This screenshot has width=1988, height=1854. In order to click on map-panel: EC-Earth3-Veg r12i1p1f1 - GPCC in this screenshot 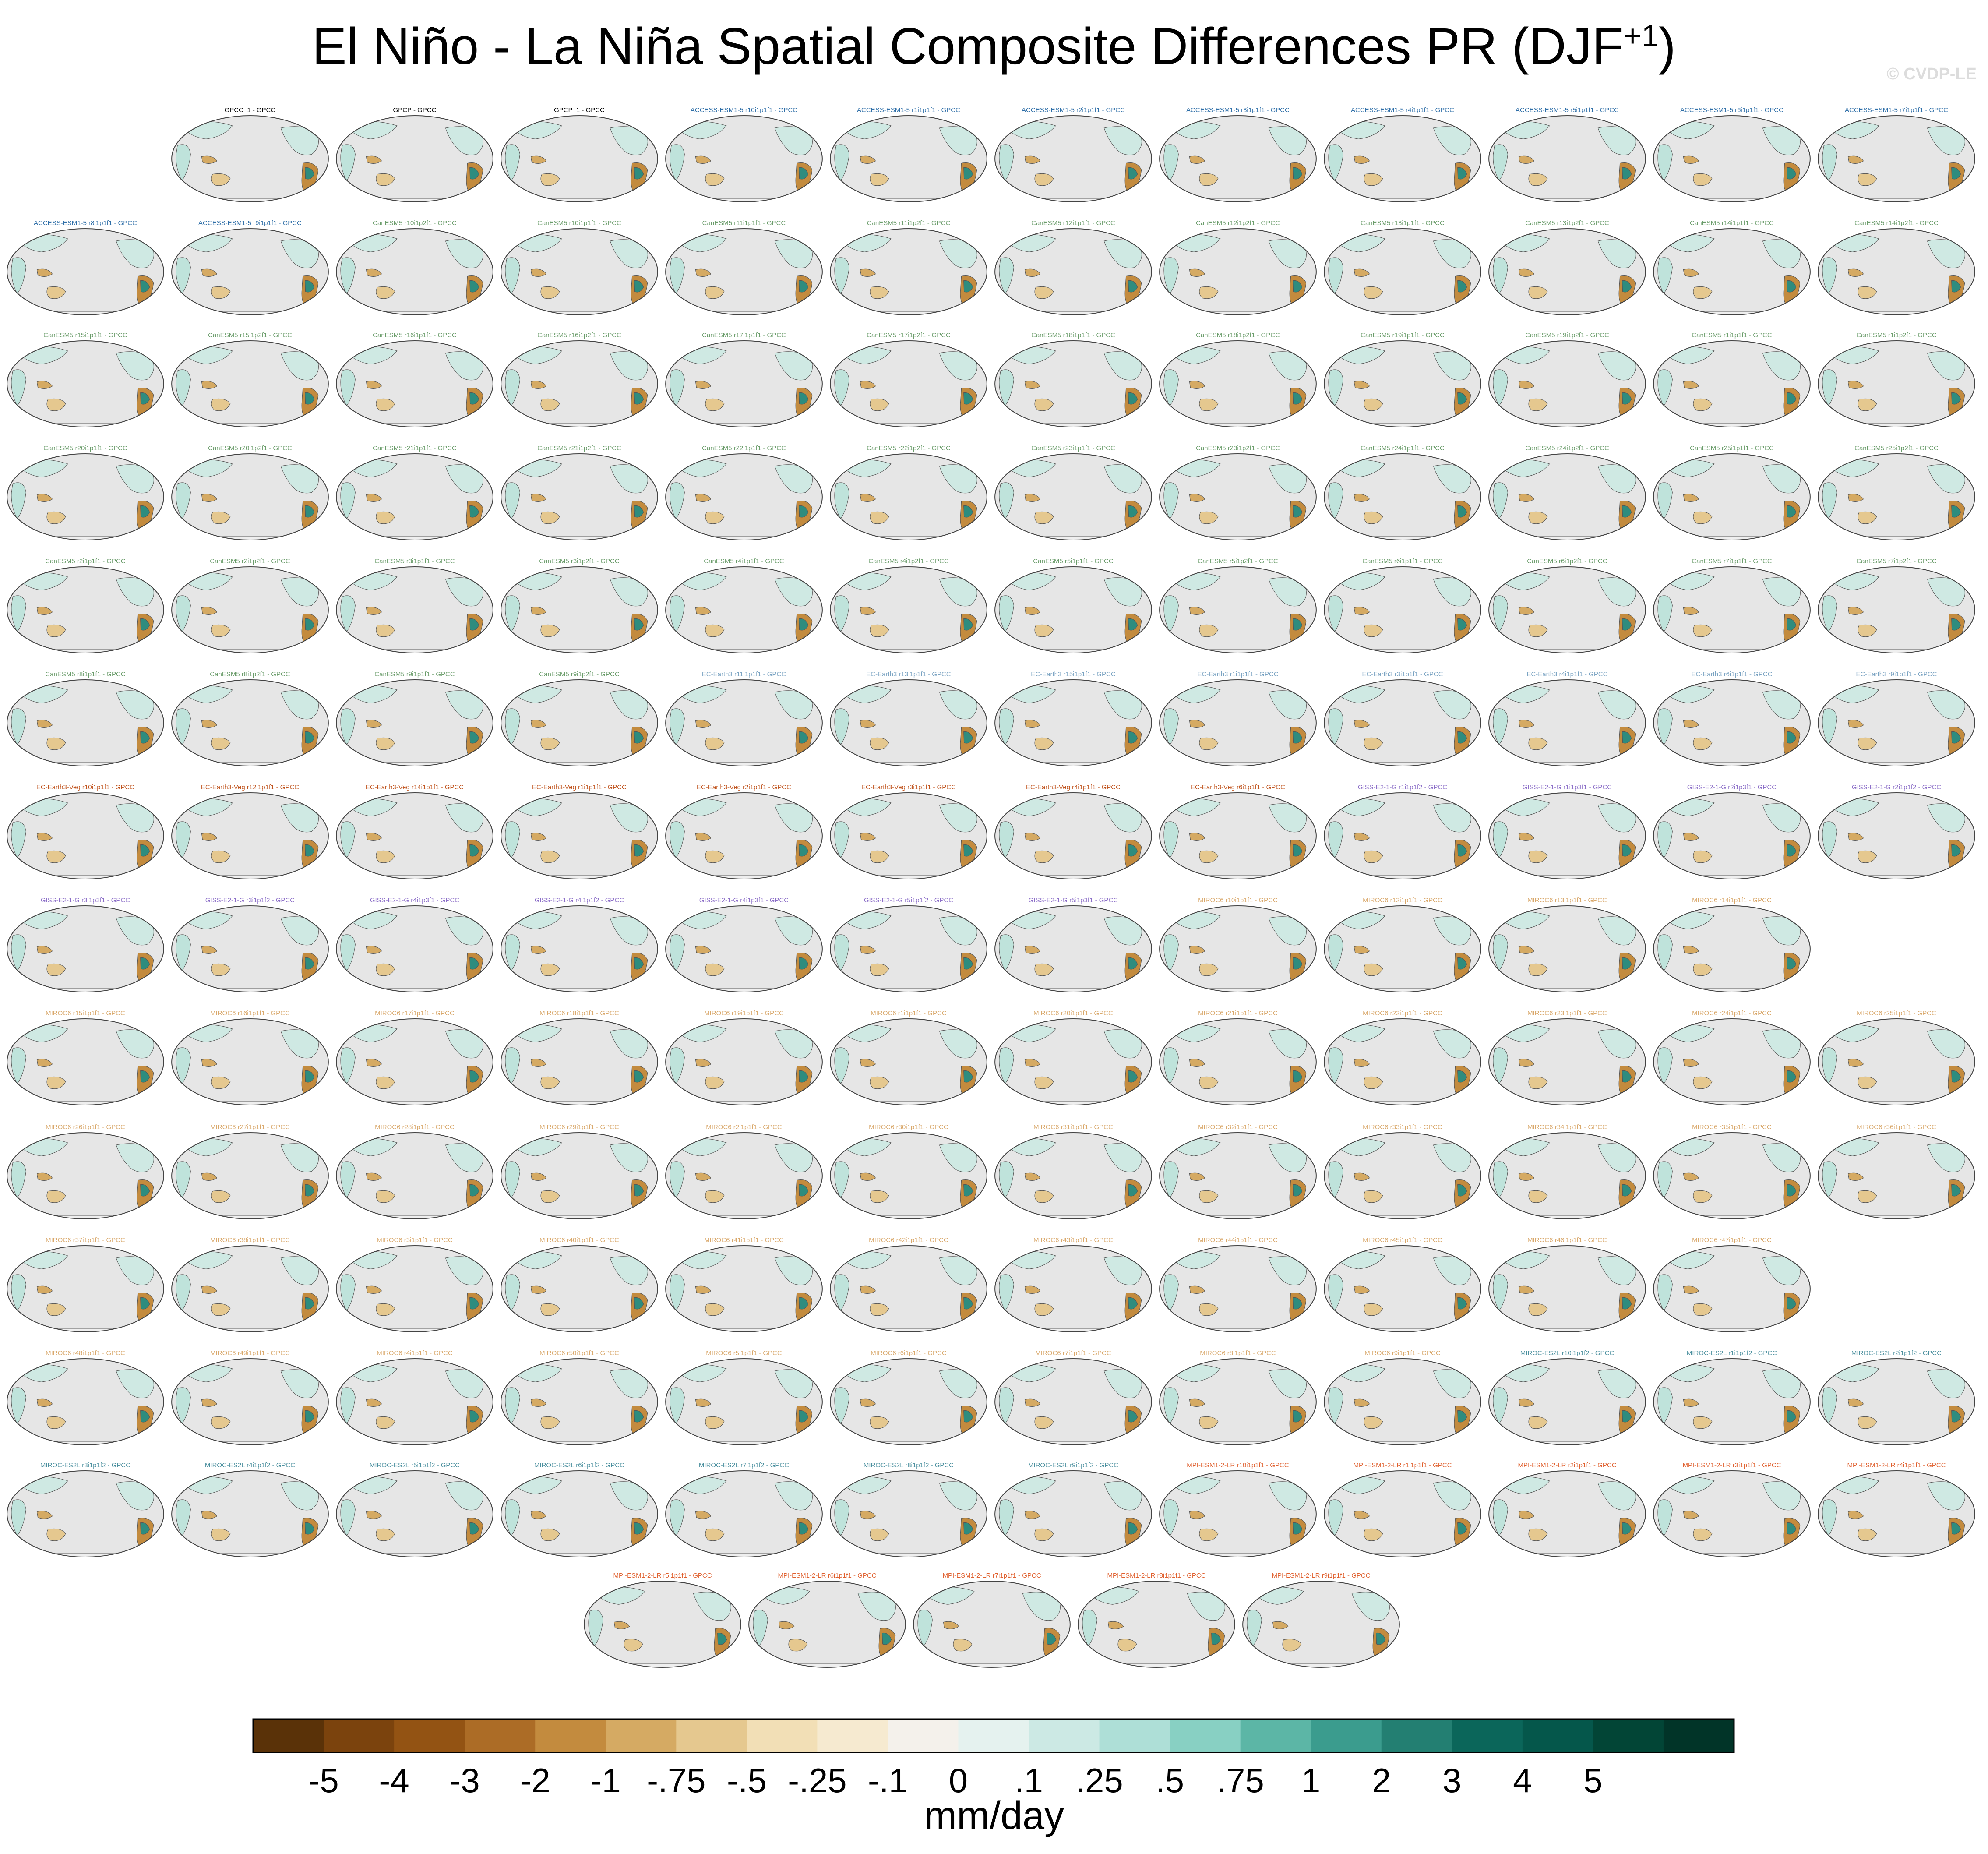, I will do `click(250, 832)`.